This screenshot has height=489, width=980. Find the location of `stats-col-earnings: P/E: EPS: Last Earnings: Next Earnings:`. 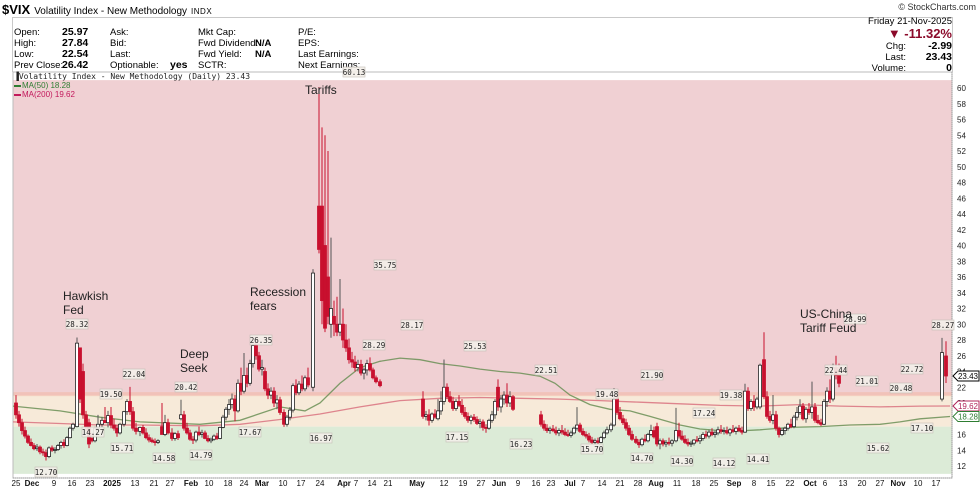

stats-col-earnings: P/E: EPS: Last Earnings: Next Earnings: is located at coordinates (329, 49).